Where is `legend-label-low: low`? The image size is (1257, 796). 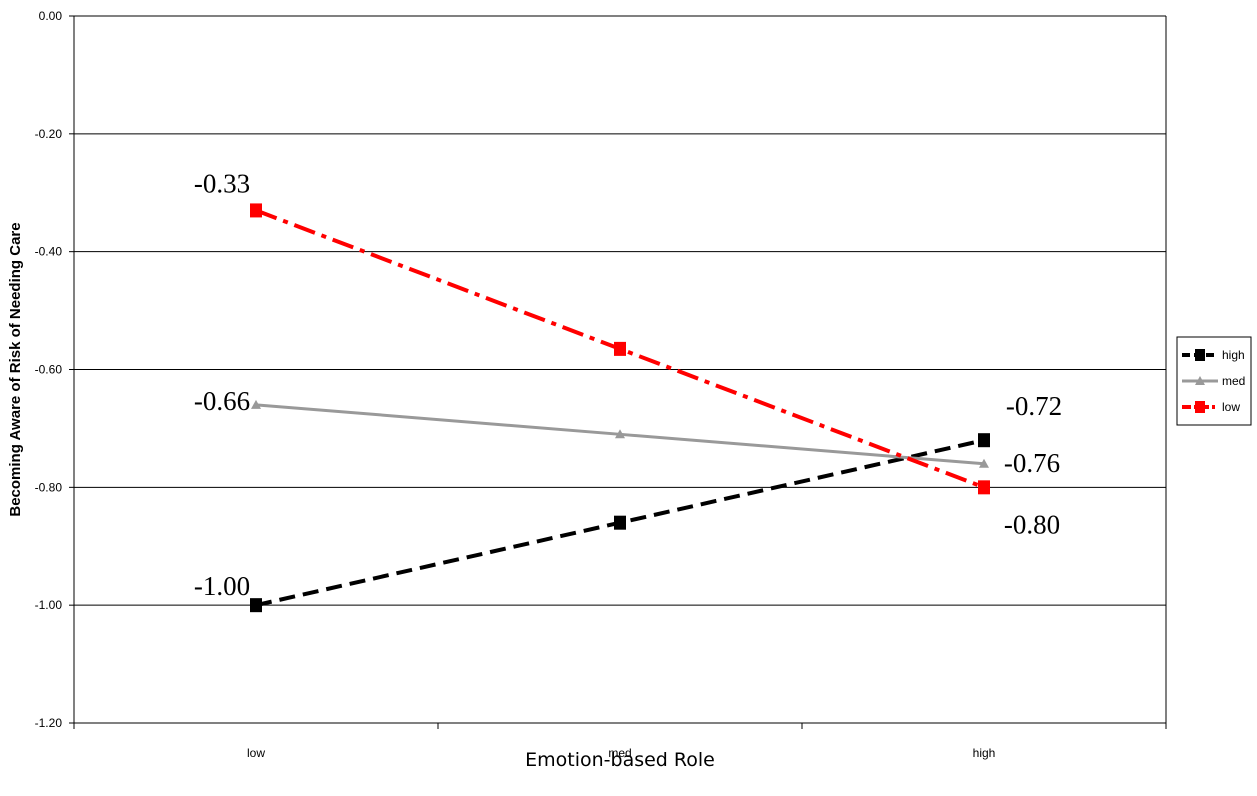 legend-label-low: low is located at coordinates (1231, 407).